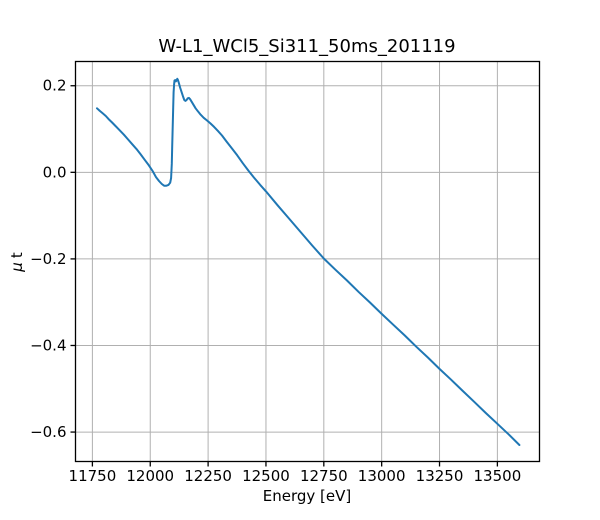 This screenshot has width=600, height=520. What do you see at coordinates (150, 476) in the screenshot?
I see `x-tick-label: 12000` at bounding box center [150, 476].